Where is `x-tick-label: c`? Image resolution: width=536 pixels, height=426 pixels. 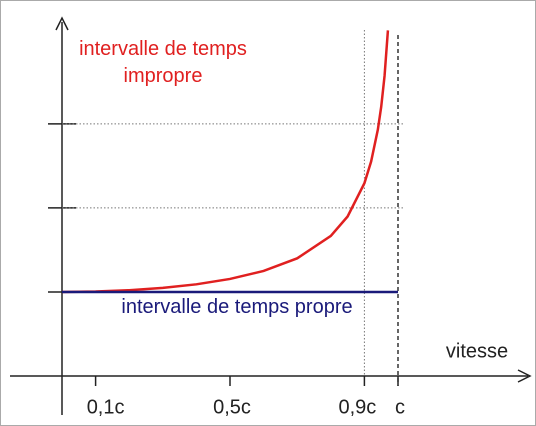
x-tick-label: c is located at coordinates (400, 407).